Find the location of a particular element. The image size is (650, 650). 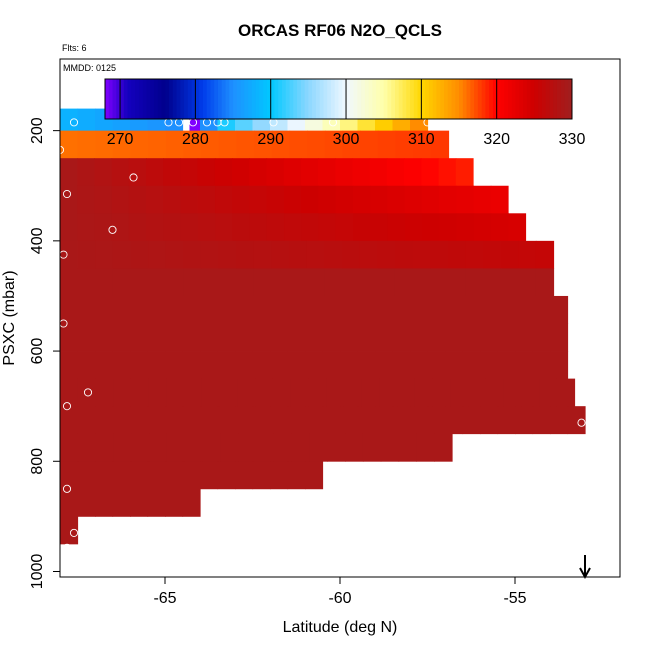

y-axis-label: PSXC (mbar) is located at coordinates (9, 317).